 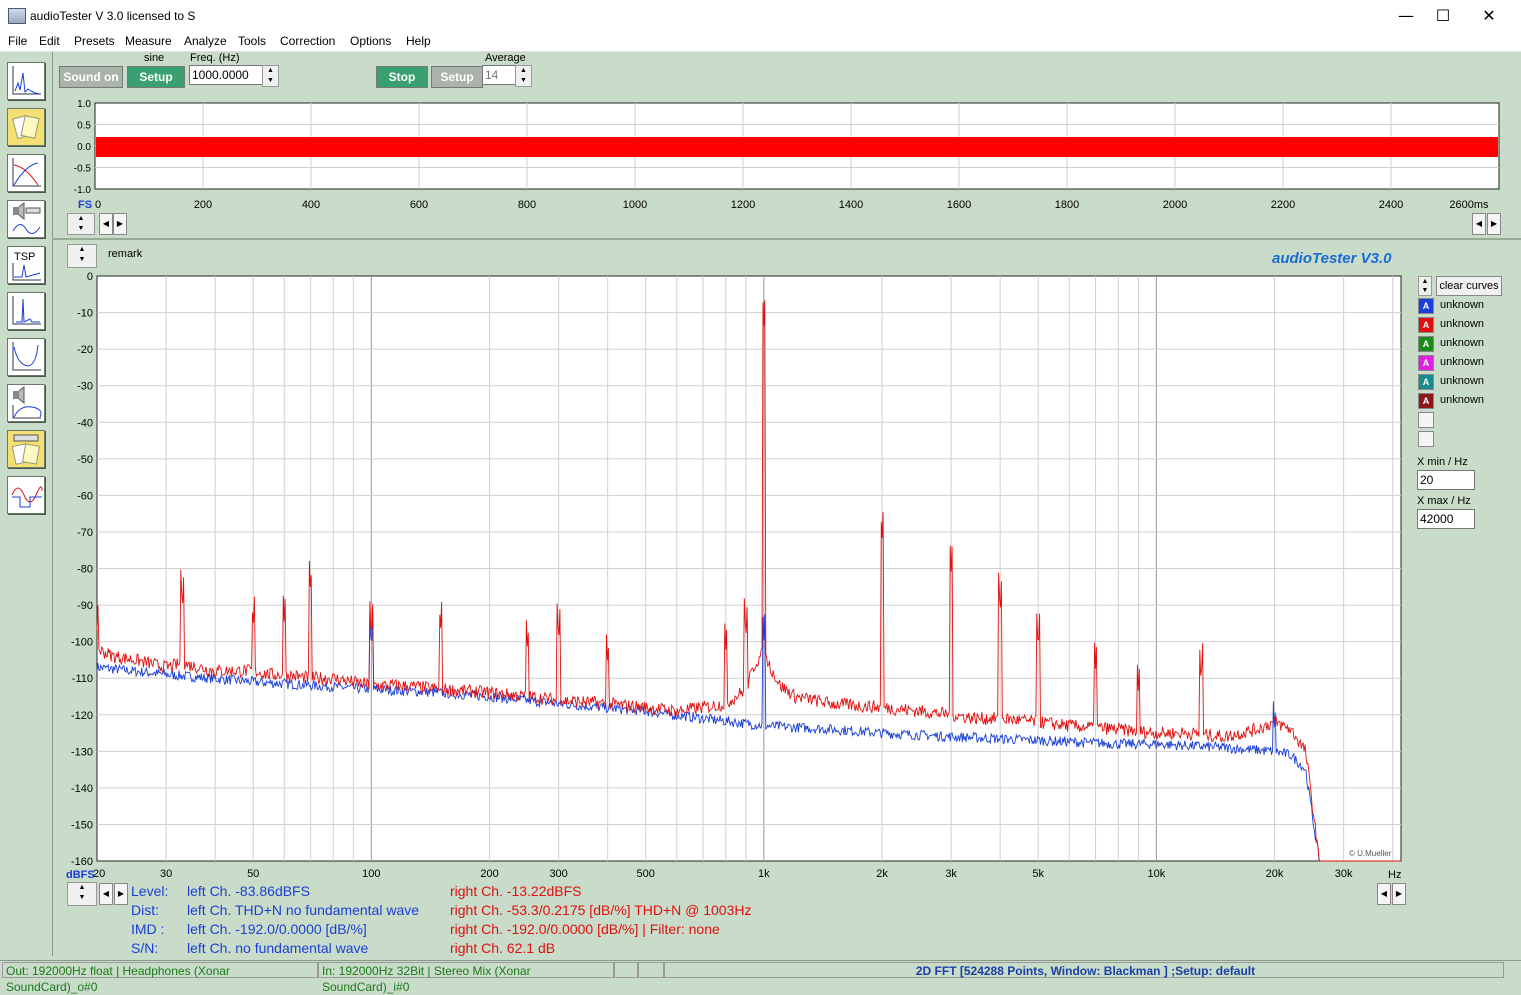 I want to click on menu-correction: Correction, so click(x=308, y=41).